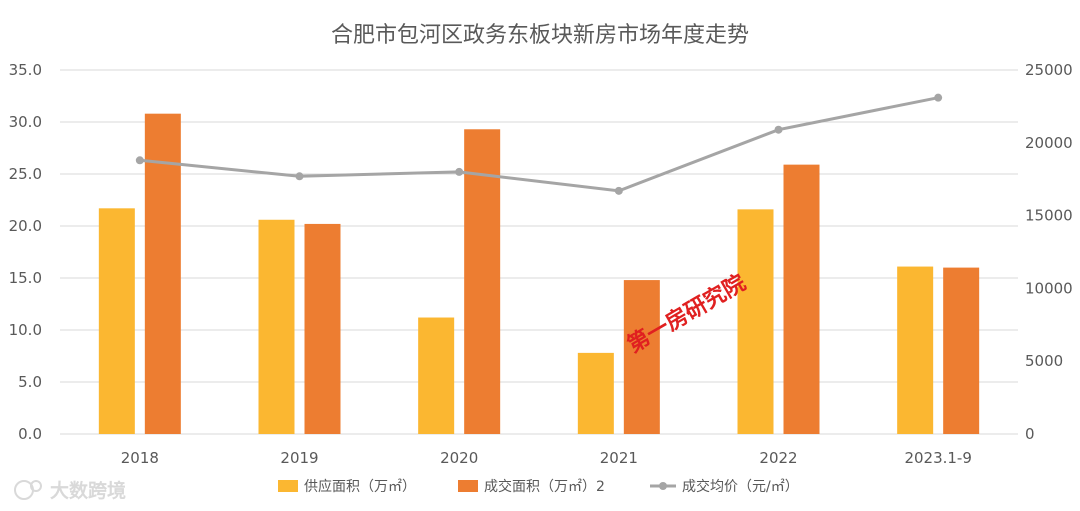 This screenshot has height=511, width=1080. What do you see at coordinates (544, 486) in the screenshot?
I see `legend-label: 成交面积（万㎡）2` at bounding box center [544, 486].